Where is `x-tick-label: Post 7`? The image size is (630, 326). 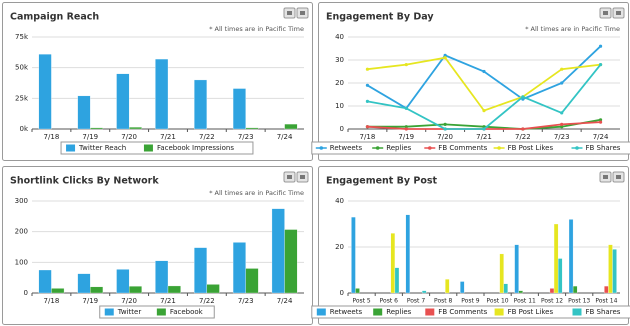
x-tick-label: Post 7 is located at coordinates (416, 301).